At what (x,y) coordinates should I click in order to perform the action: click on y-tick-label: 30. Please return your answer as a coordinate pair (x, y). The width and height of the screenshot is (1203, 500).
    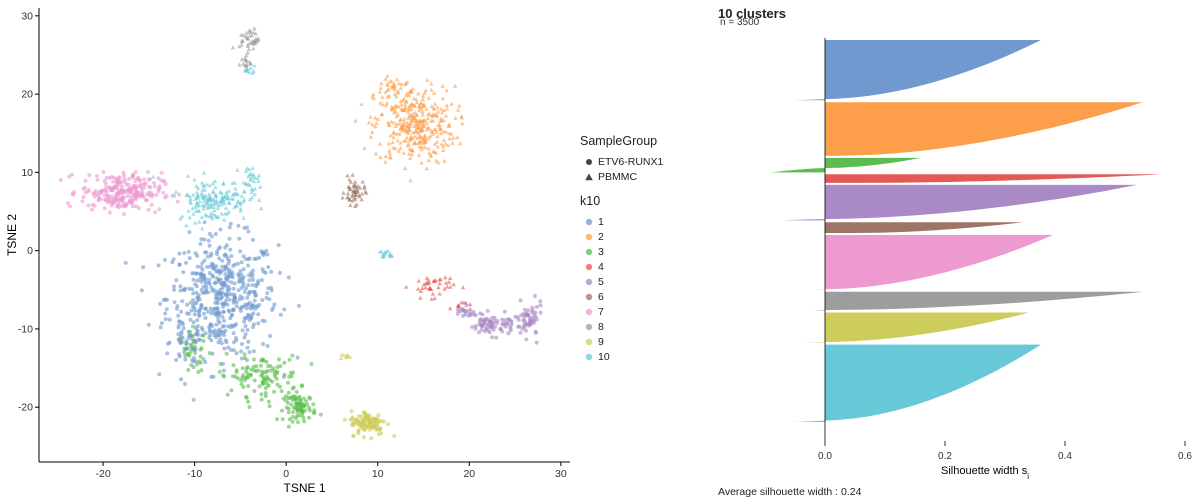
    Looking at the image, I should click on (27, 16).